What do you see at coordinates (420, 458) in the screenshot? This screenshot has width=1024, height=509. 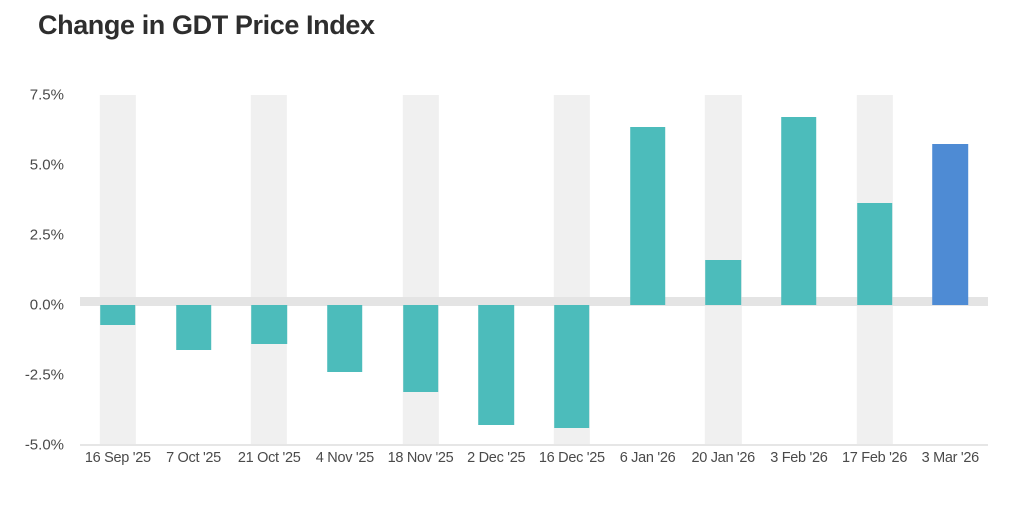 I see `x-axis-tick-label: 18 Nov '25` at bounding box center [420, 458].